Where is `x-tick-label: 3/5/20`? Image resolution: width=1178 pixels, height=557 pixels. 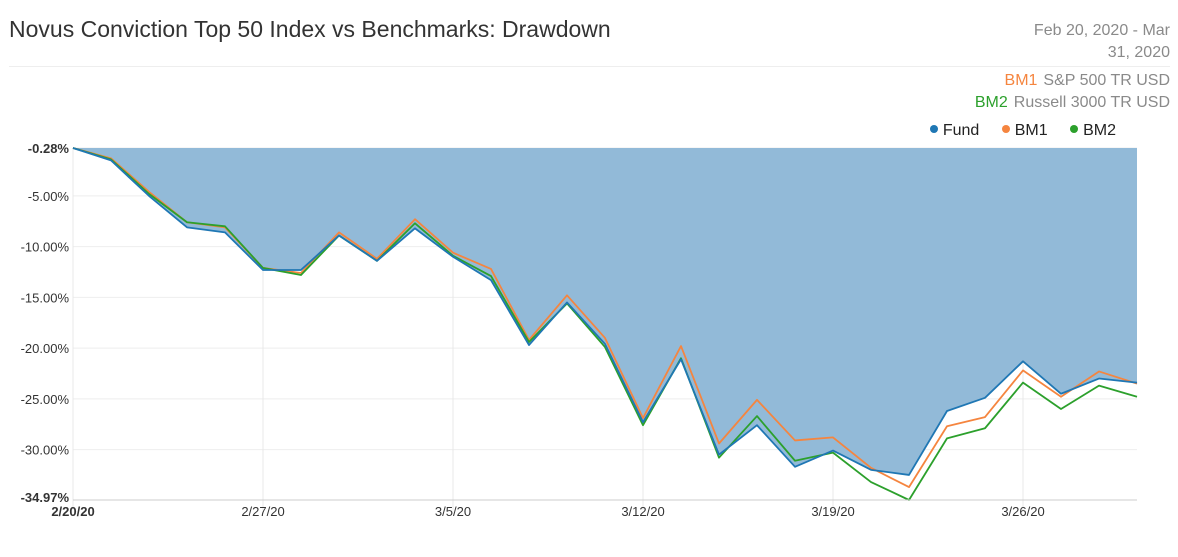 x-tick-label: 3/5/20 is located at coordinates (453, 511).